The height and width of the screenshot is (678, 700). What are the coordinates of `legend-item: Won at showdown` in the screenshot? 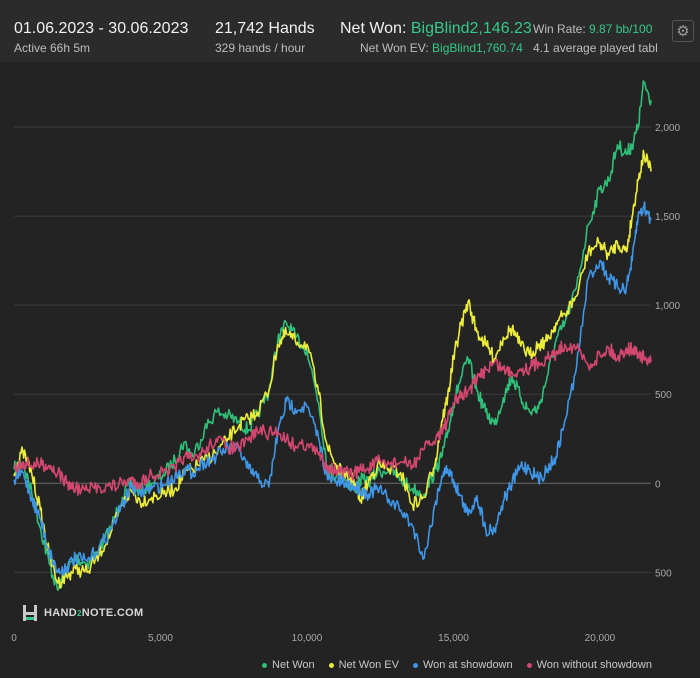 It's located at (462, 665).